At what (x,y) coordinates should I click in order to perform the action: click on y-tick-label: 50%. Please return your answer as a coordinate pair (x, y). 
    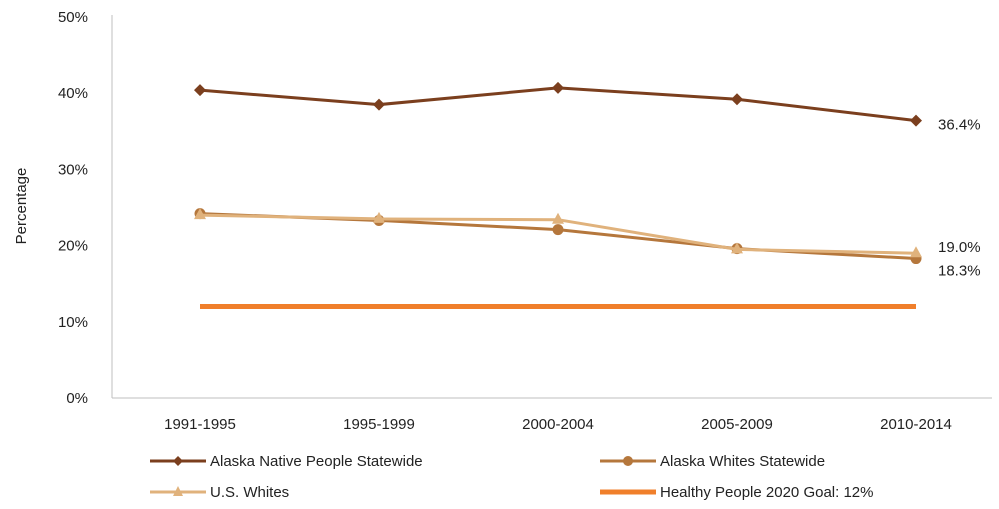
    Looking at the image, I should click on (73, 17).